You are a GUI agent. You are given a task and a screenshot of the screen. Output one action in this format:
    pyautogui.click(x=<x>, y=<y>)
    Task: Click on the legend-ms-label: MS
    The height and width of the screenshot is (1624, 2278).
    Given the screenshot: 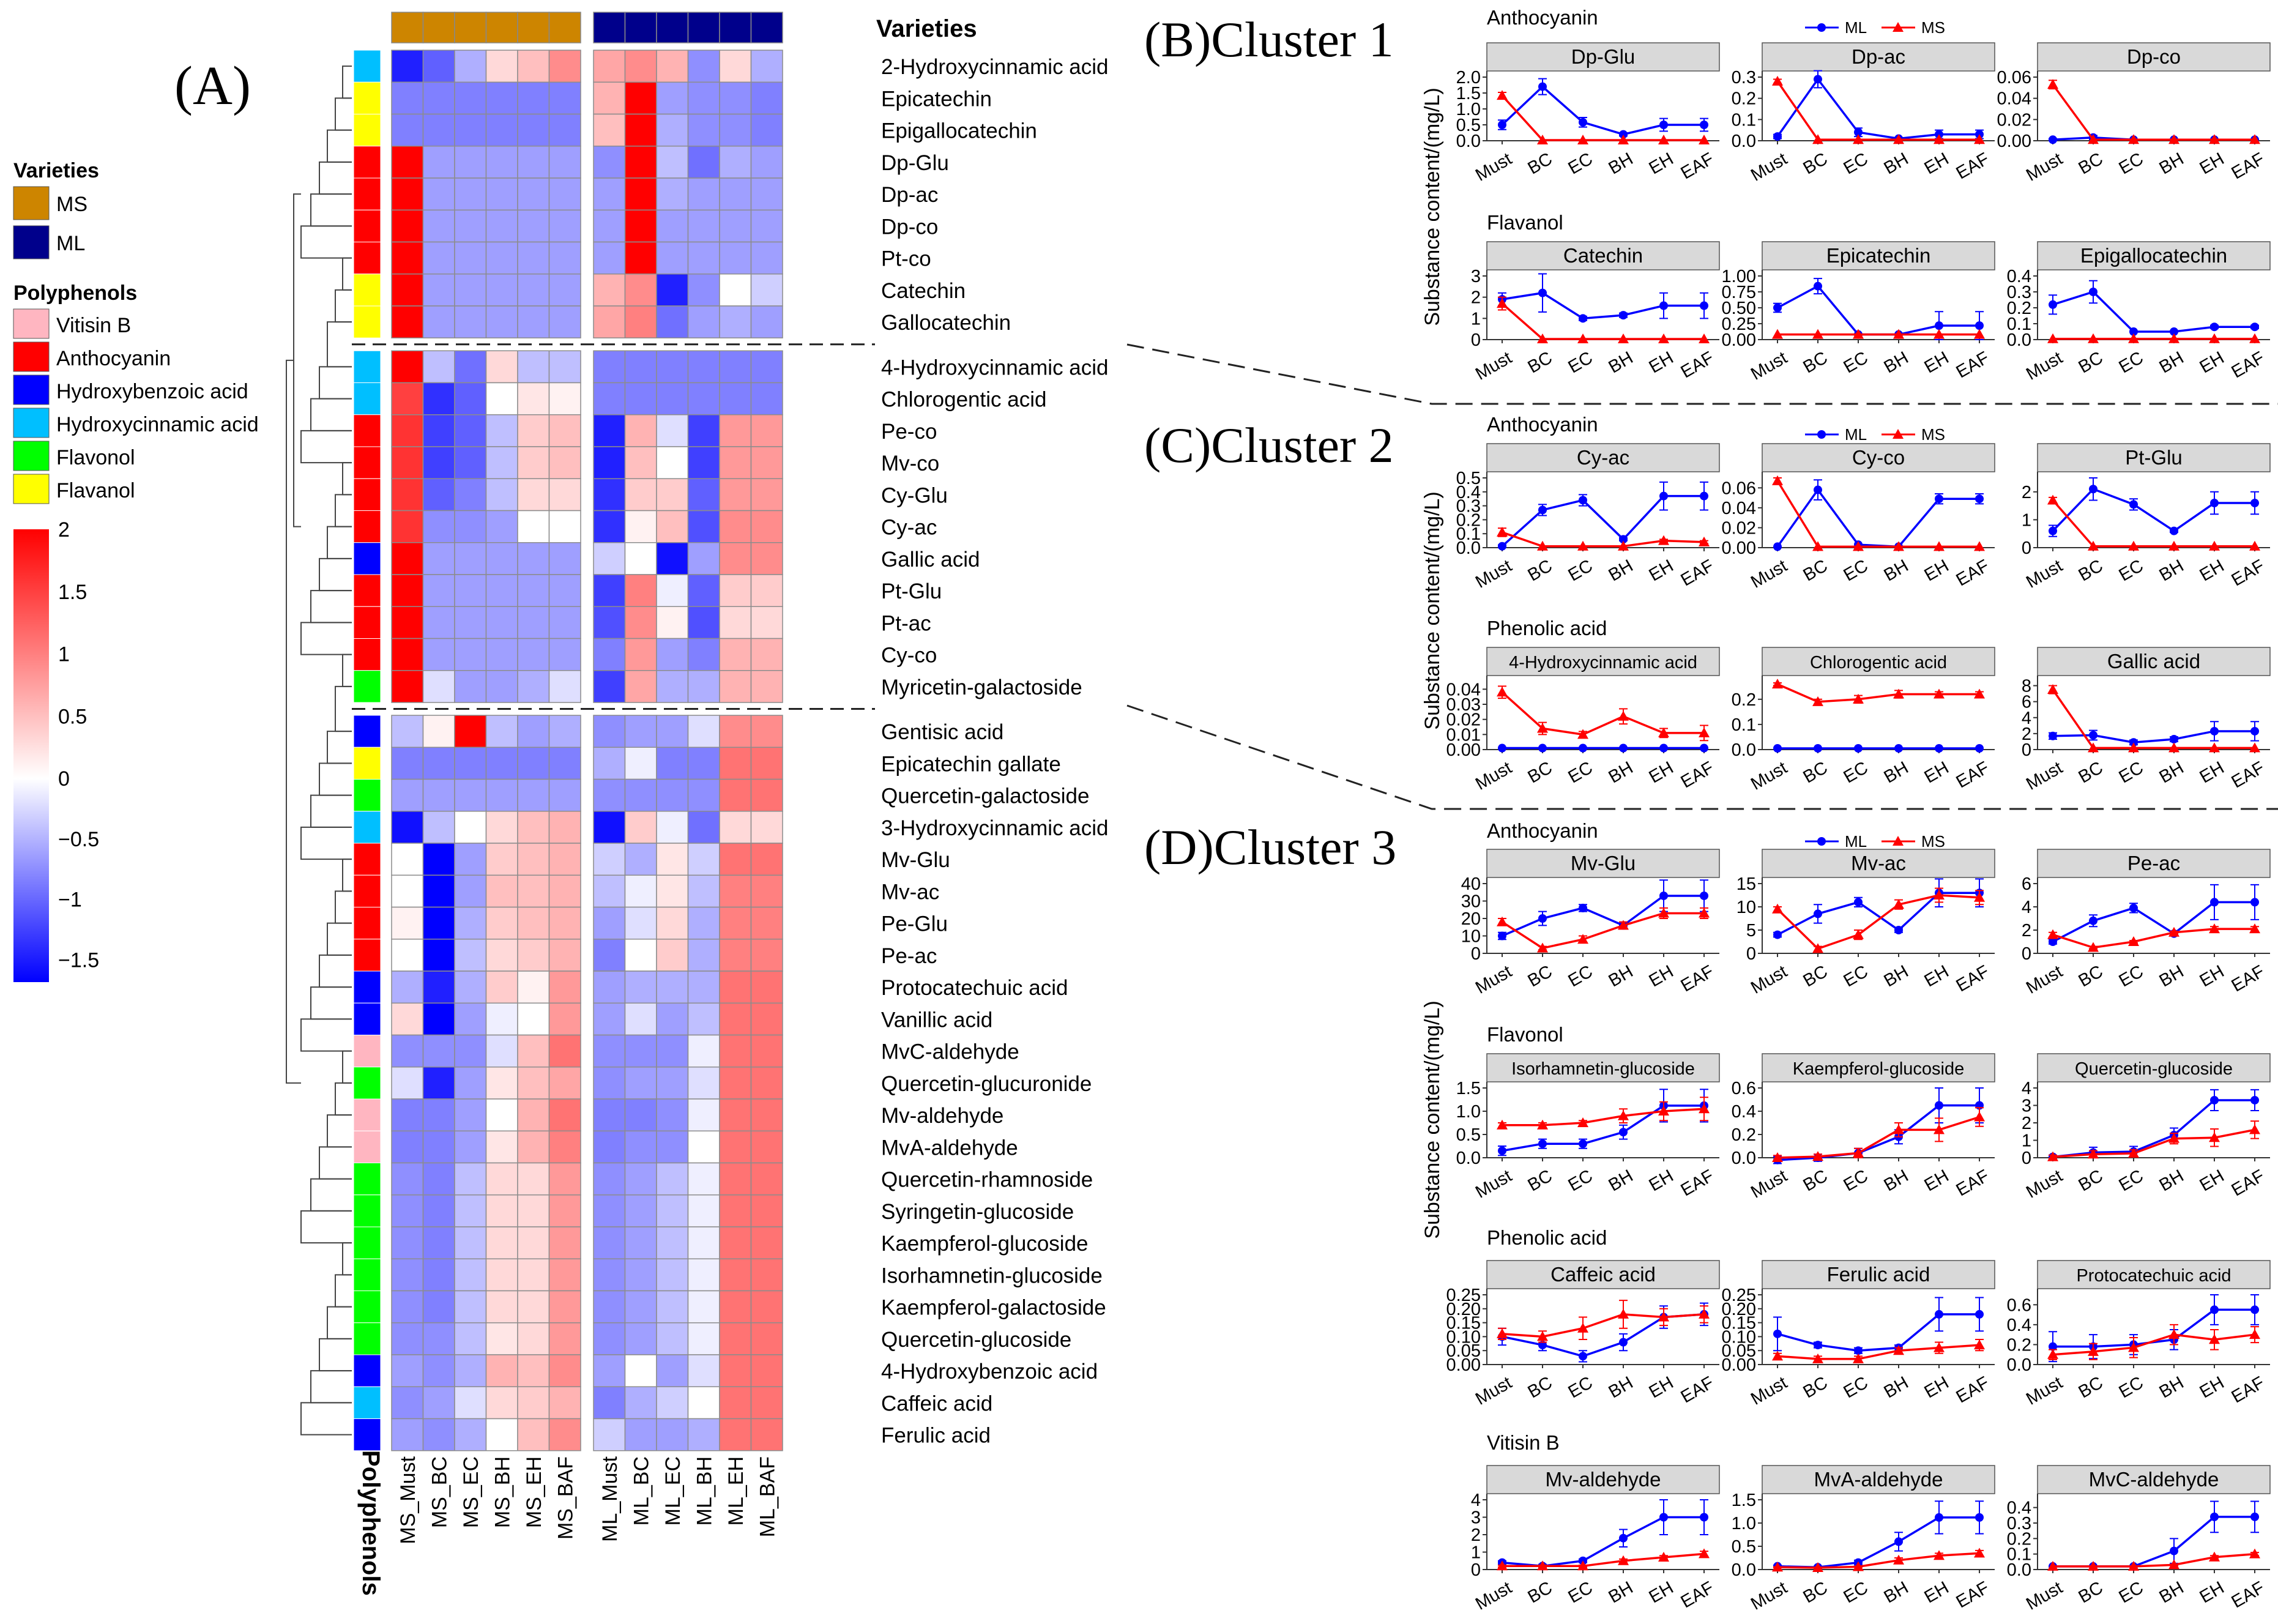 What is the action you would take?
    pyautogui.click(x=1933, y=27)
    